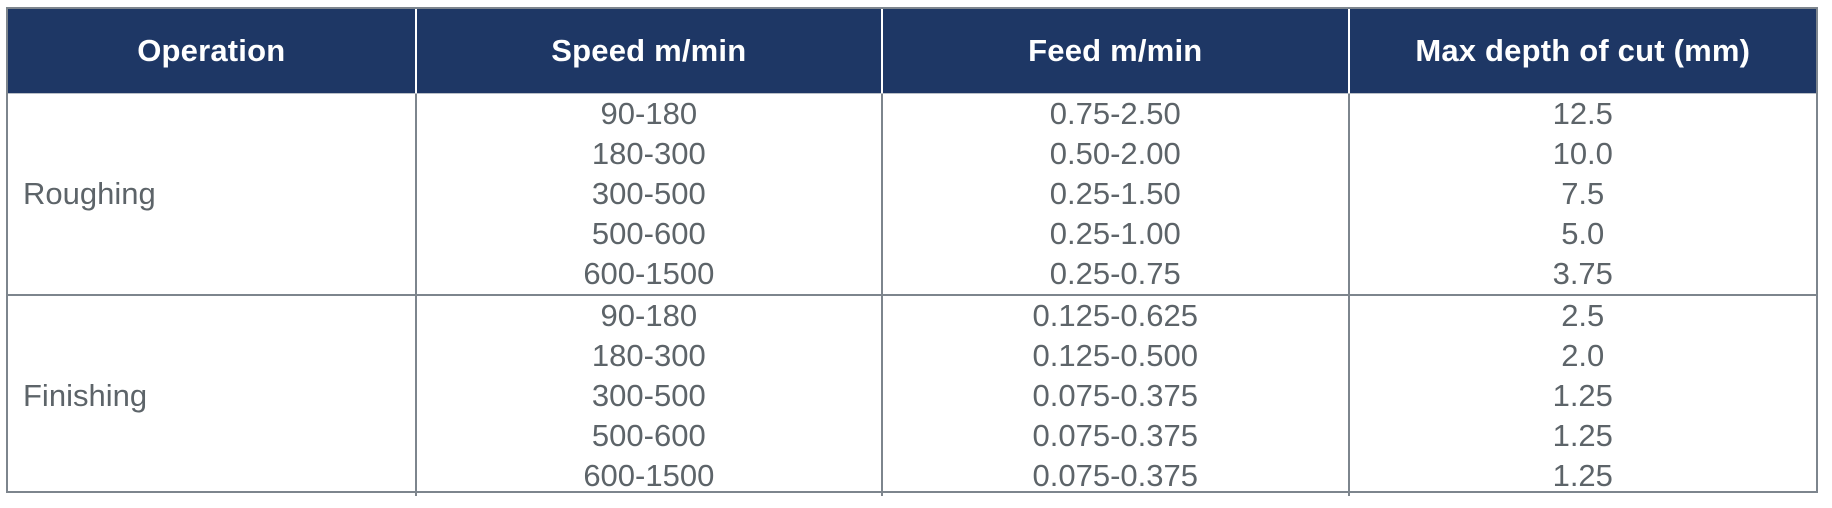 The image size is (1832, 508). What do you see at coordinates (1583, 50) in the screenshot?
I see `column-header-max-depth: Max depth of cut (mm)` at bounding box center [1583, 50].